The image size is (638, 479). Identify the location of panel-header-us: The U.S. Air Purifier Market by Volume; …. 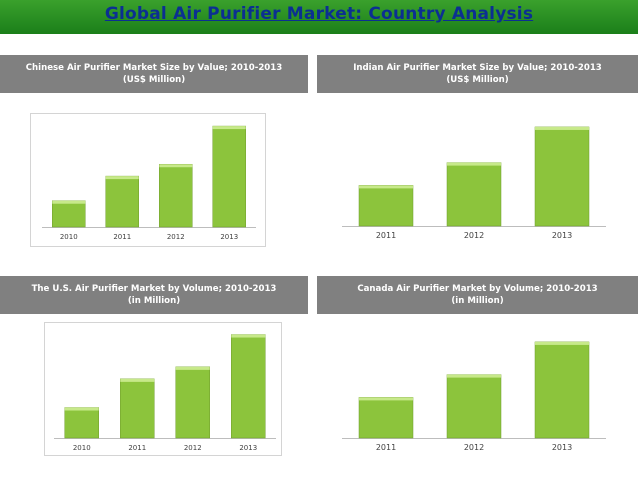
(154, 295).